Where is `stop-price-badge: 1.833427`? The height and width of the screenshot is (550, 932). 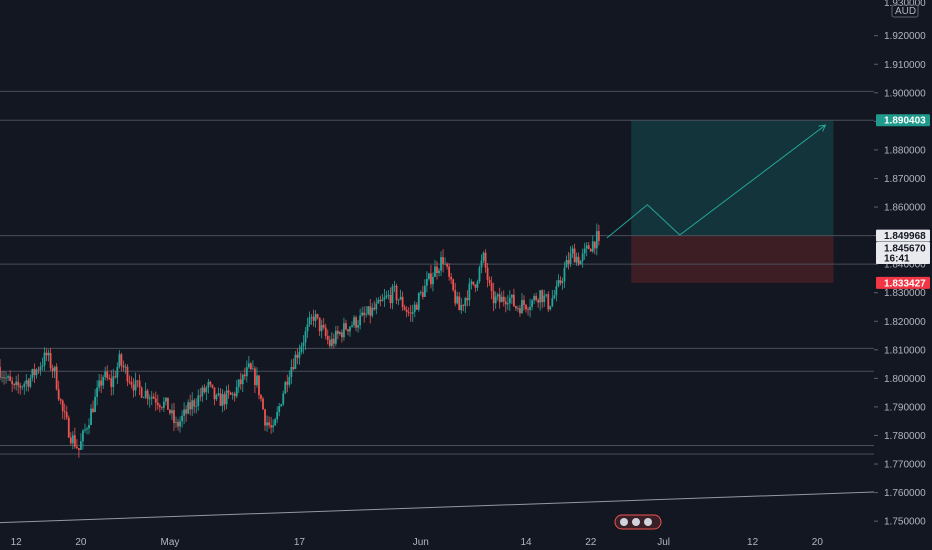
stop-price-badge: 1.833427 is located at coordinates (903, 283).